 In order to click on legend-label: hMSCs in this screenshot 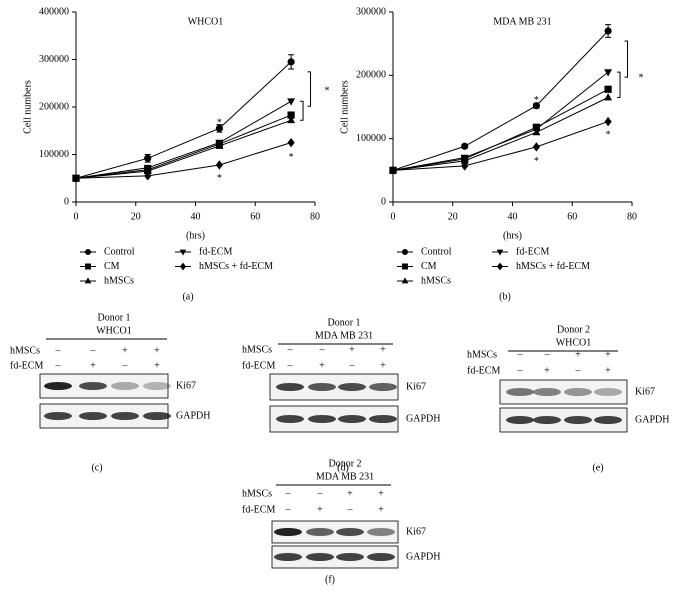, I will do `click(436, 280)`.